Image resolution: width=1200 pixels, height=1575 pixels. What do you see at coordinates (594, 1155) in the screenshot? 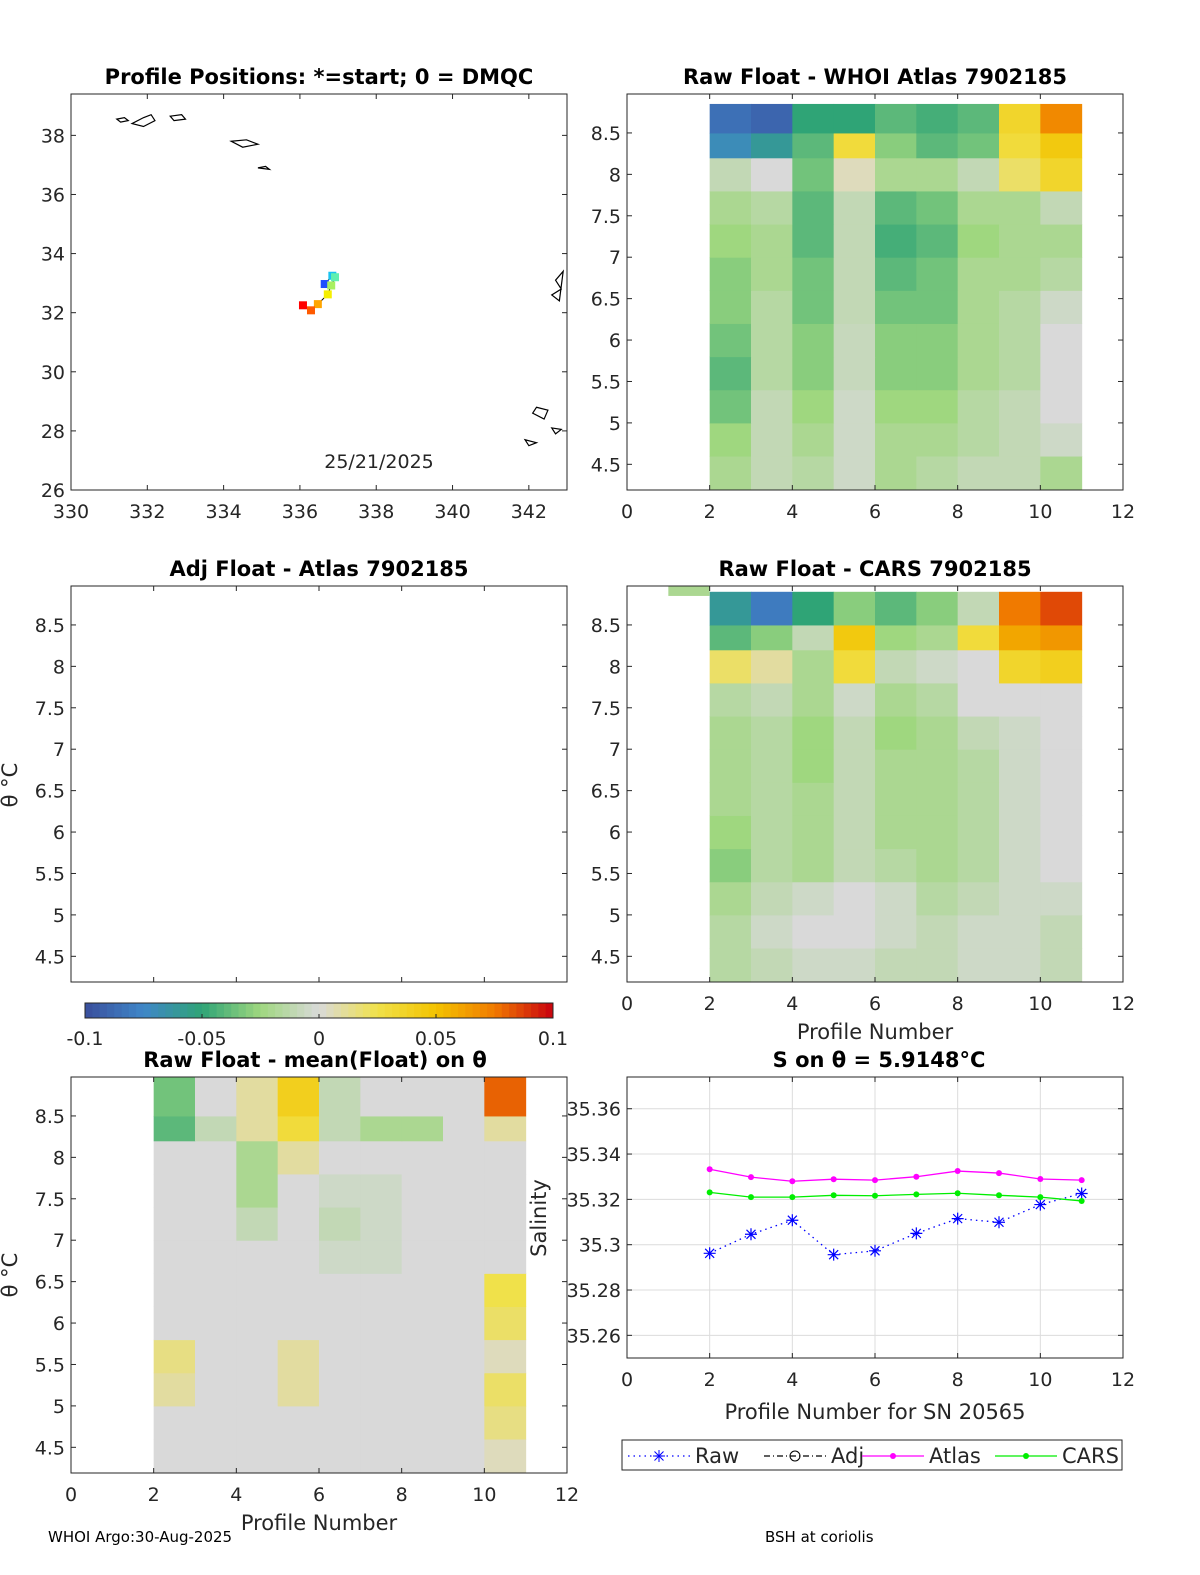
I see `y-tick-label: 35.34` at bounding box center [594, 1155].